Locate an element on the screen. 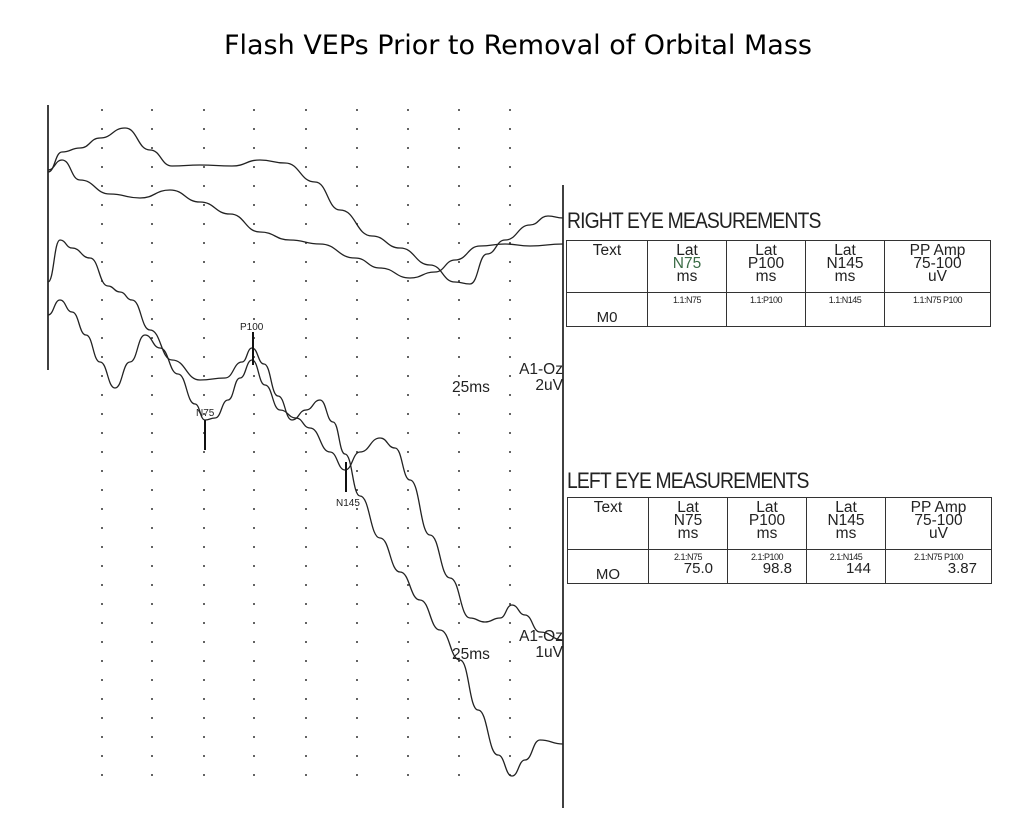 The image size is (1036, 820). peak-label-n75: N75 is located at coordinates (205, 413).